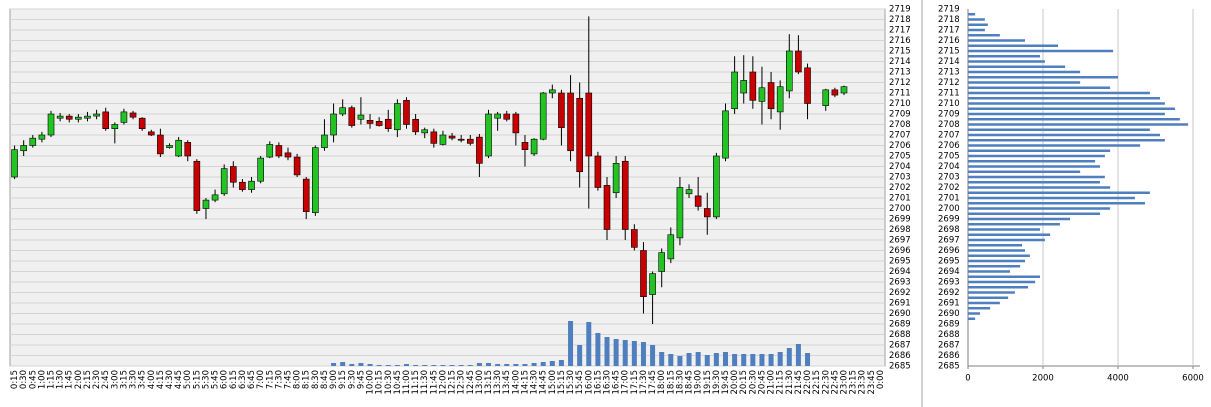  Describe the element at coordinates (900, 136) in the screenshot. I see `y-tick-label: 2707` at that location.